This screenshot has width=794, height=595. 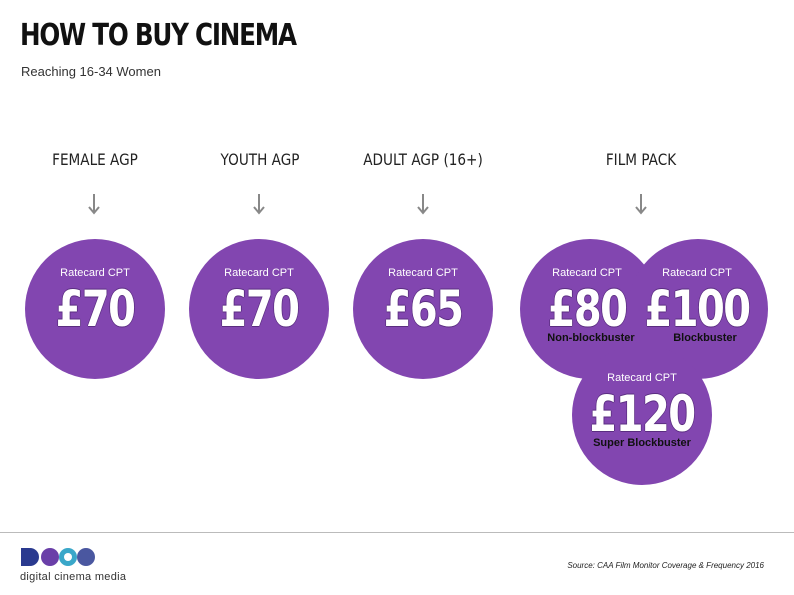 I want to click on super-blockbuster-price: £120, so click(x=643, y=414).